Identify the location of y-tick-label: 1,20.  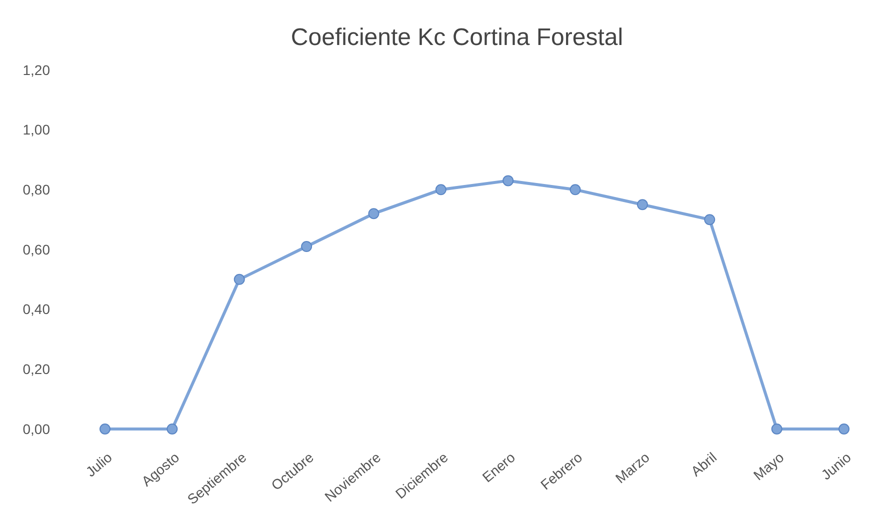
(36, 70).